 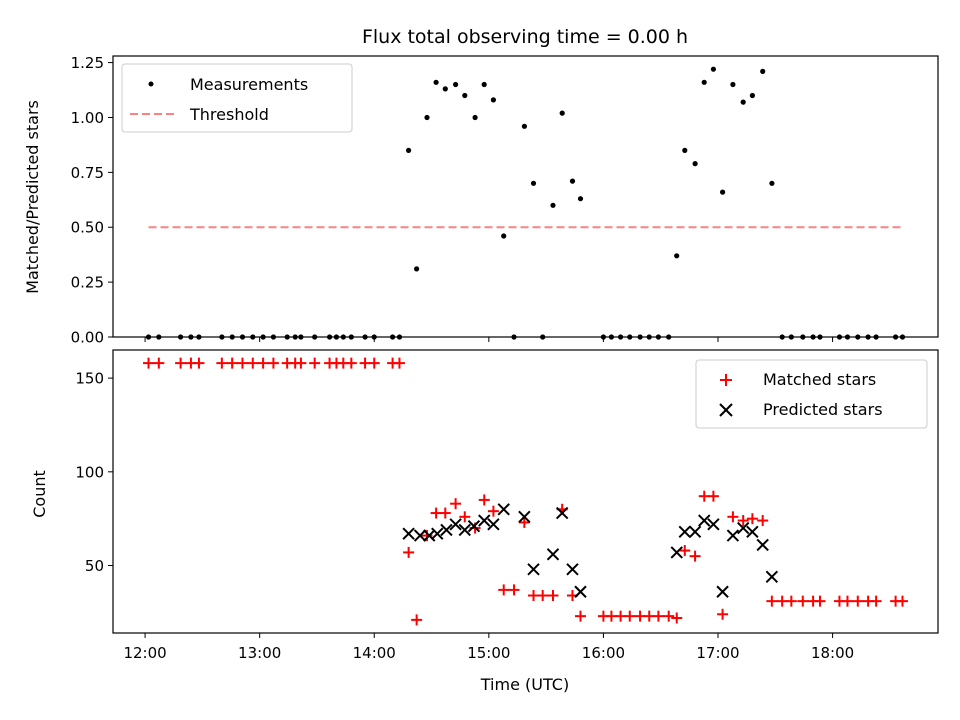 What do you see at coordinates (94, 566) in the screenshot?
I see `bottom-y-tick-label: 50` at bounding box center [94, 566].